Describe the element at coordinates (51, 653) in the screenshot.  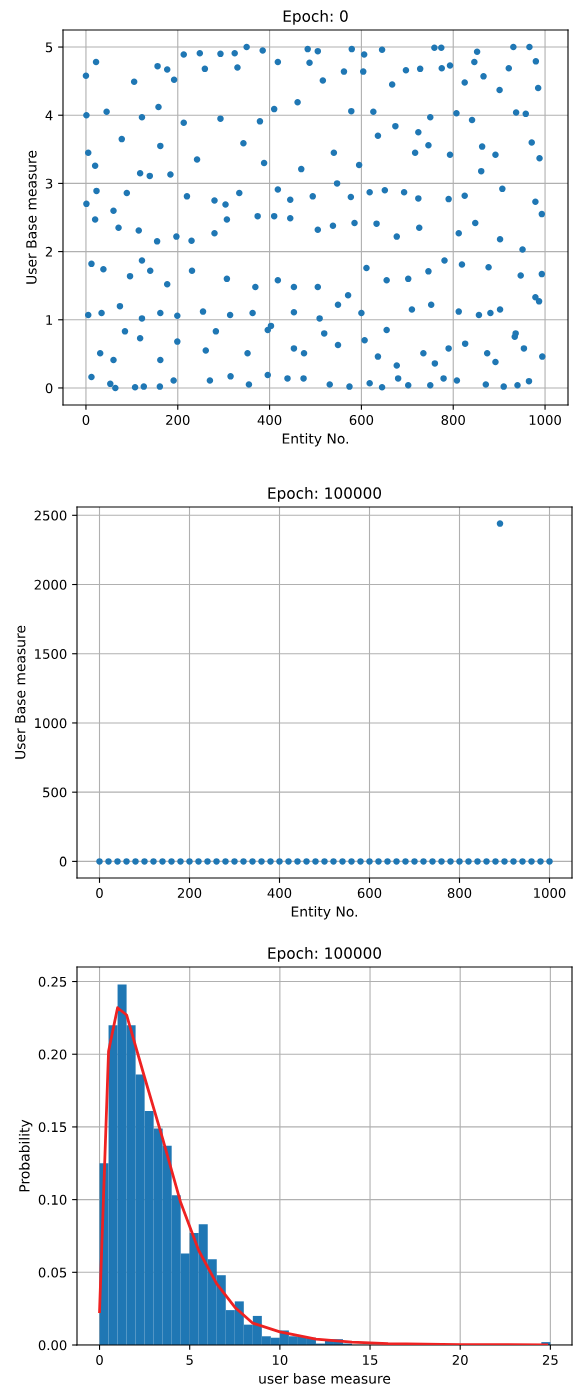
I see `y-tick-label: 1500` at that location.